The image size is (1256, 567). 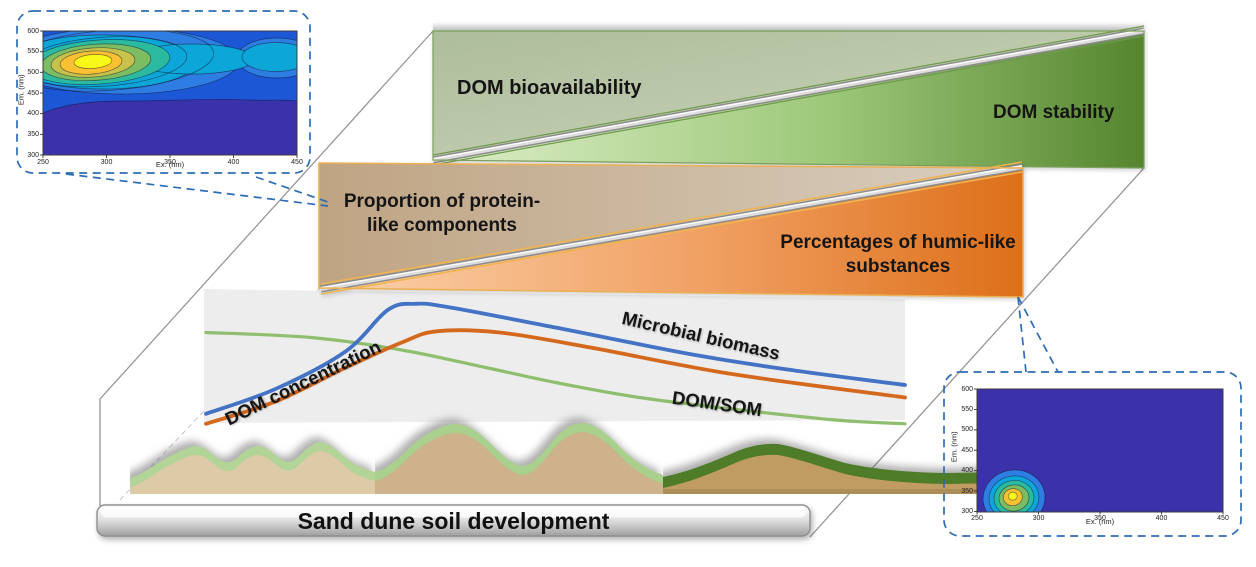 I want to click on trend-curves-panel, so click(x=554, y=356).